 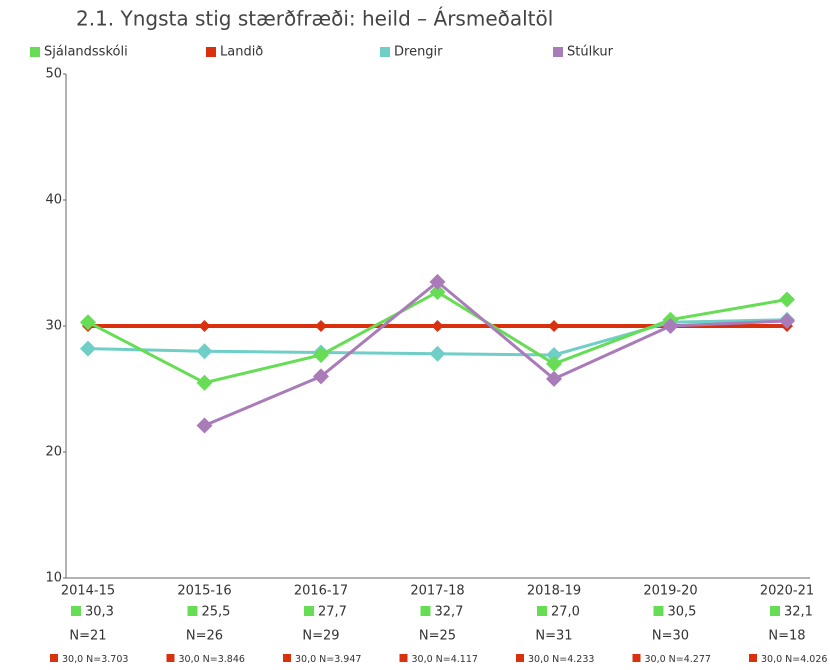 What do you see at coordinates (53, 452) in the screenshot?
I see `y-tick-label: 20` at bounding box center [53, 452].